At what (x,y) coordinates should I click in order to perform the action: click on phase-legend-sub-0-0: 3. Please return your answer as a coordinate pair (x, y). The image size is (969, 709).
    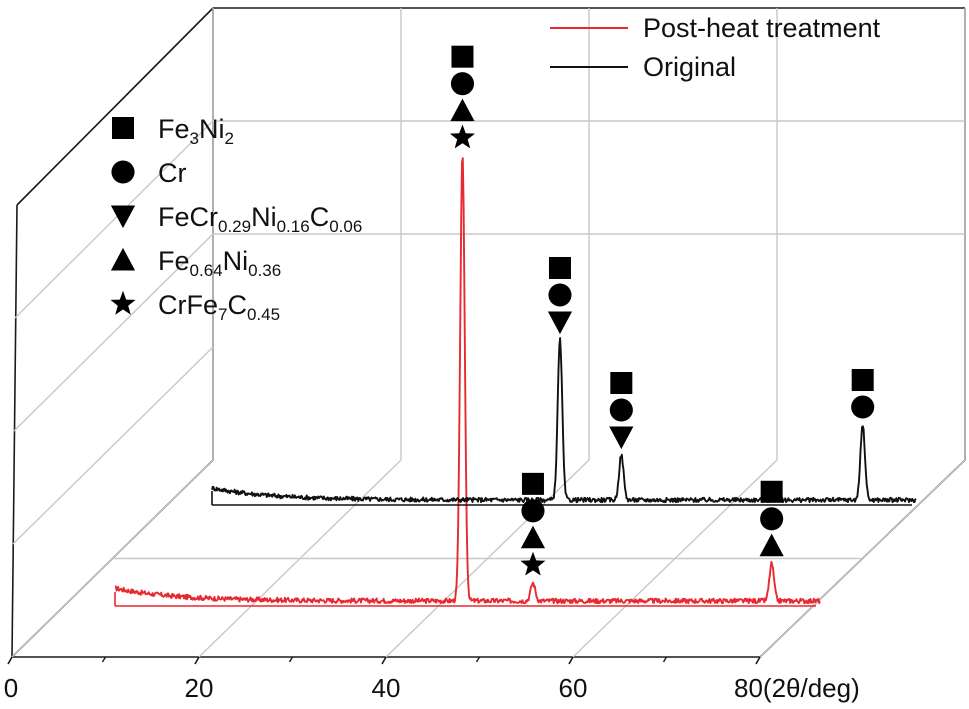
    Looking at the image, I should click on (194, 138).